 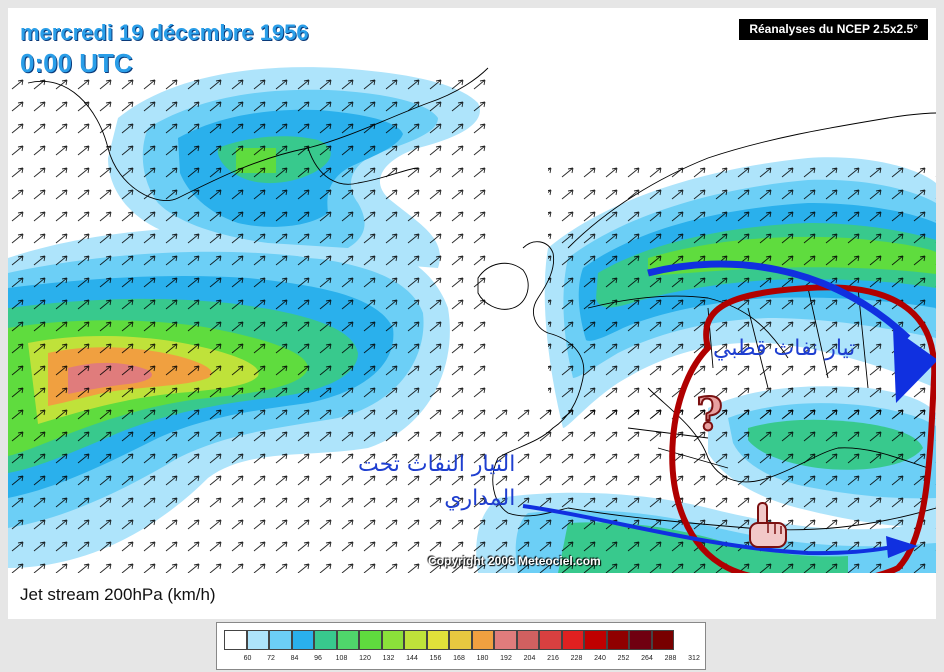 What do you see at coordinates (833, 29) in the screenshot?
I see `source-label: Réanalyses du NCEP 2.5x2.5°` at bounding box center [833, 29].